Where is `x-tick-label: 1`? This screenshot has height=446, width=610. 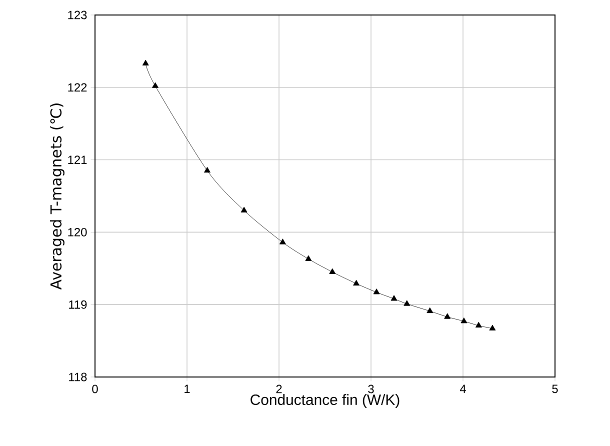
x-tick-label: 1 is located at coordinates (187, 388).